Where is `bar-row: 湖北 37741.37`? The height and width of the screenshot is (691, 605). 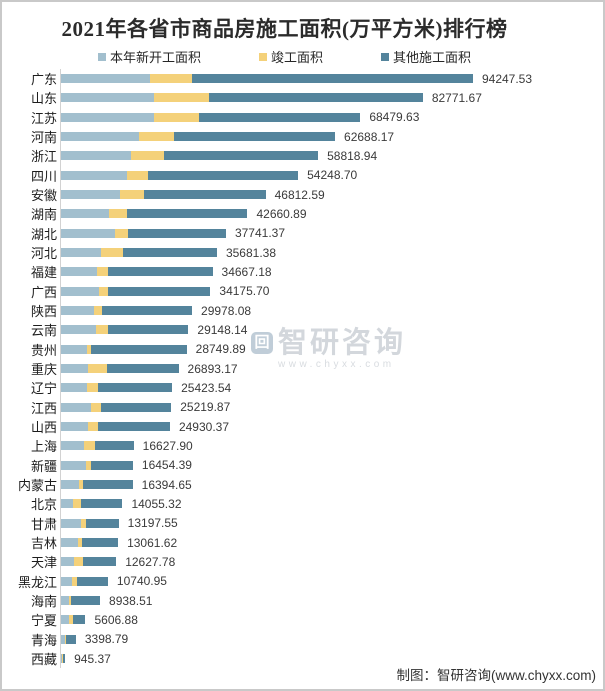
bar-row: 湖北 37741.37 is located at coordinates (302, 233).